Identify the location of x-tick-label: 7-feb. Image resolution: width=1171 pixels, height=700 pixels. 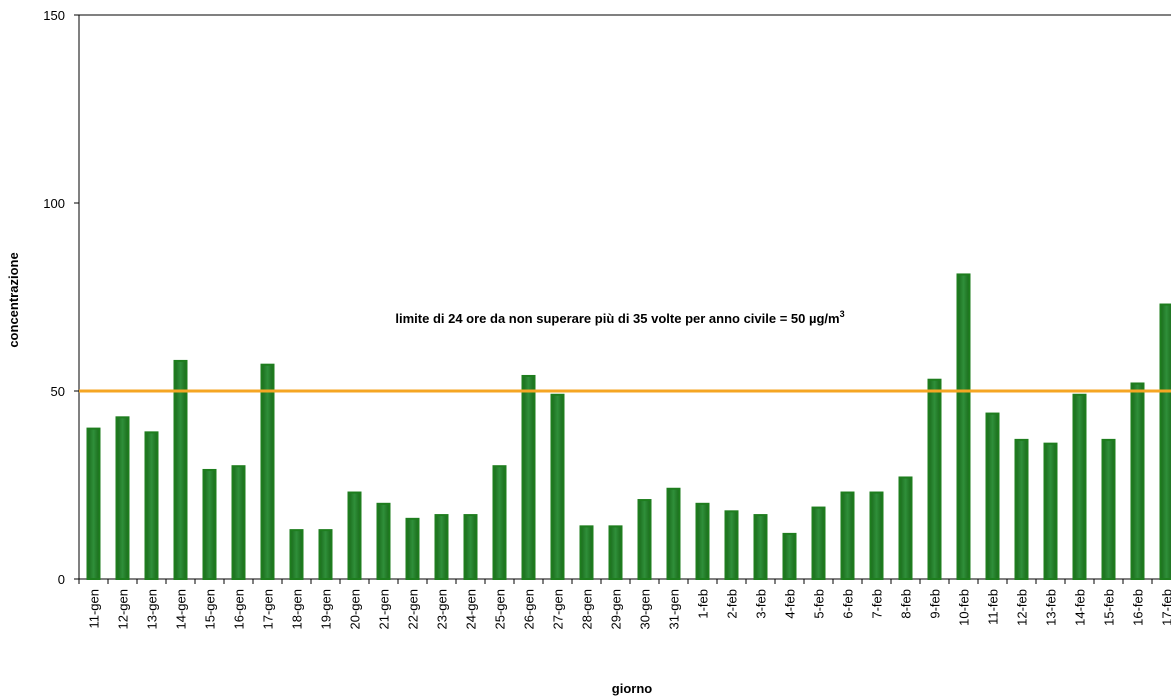
(877, 604).